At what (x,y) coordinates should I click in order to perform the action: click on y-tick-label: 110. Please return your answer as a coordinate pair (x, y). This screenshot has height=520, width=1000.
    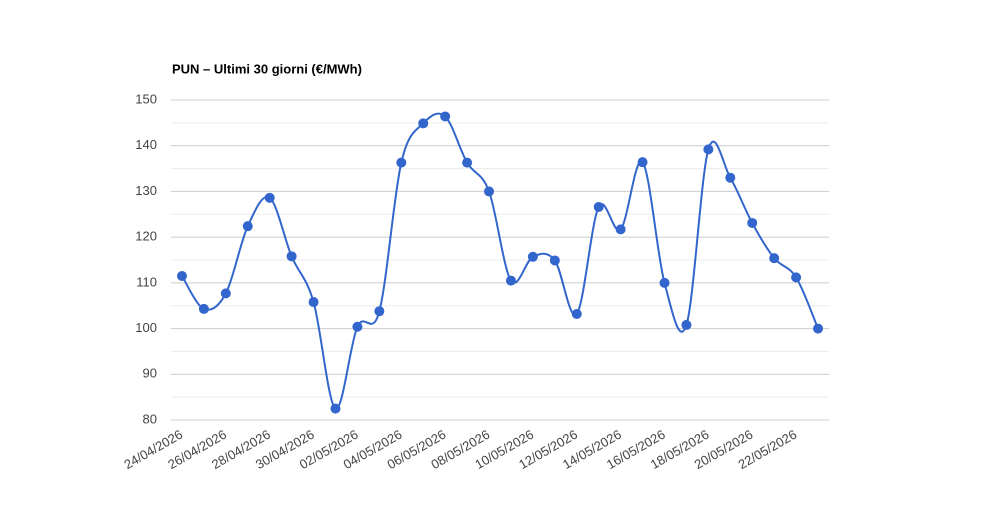
    Looking at the image, I should click on (146, 281).